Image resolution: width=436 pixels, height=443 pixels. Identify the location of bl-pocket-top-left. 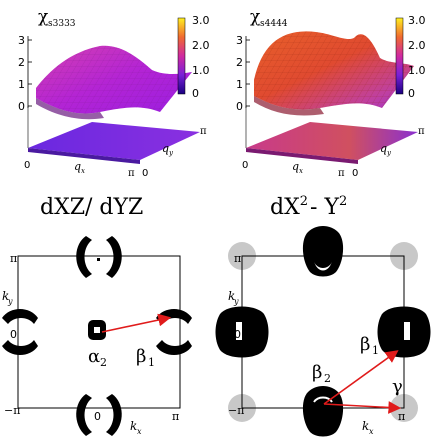
(84, 257).